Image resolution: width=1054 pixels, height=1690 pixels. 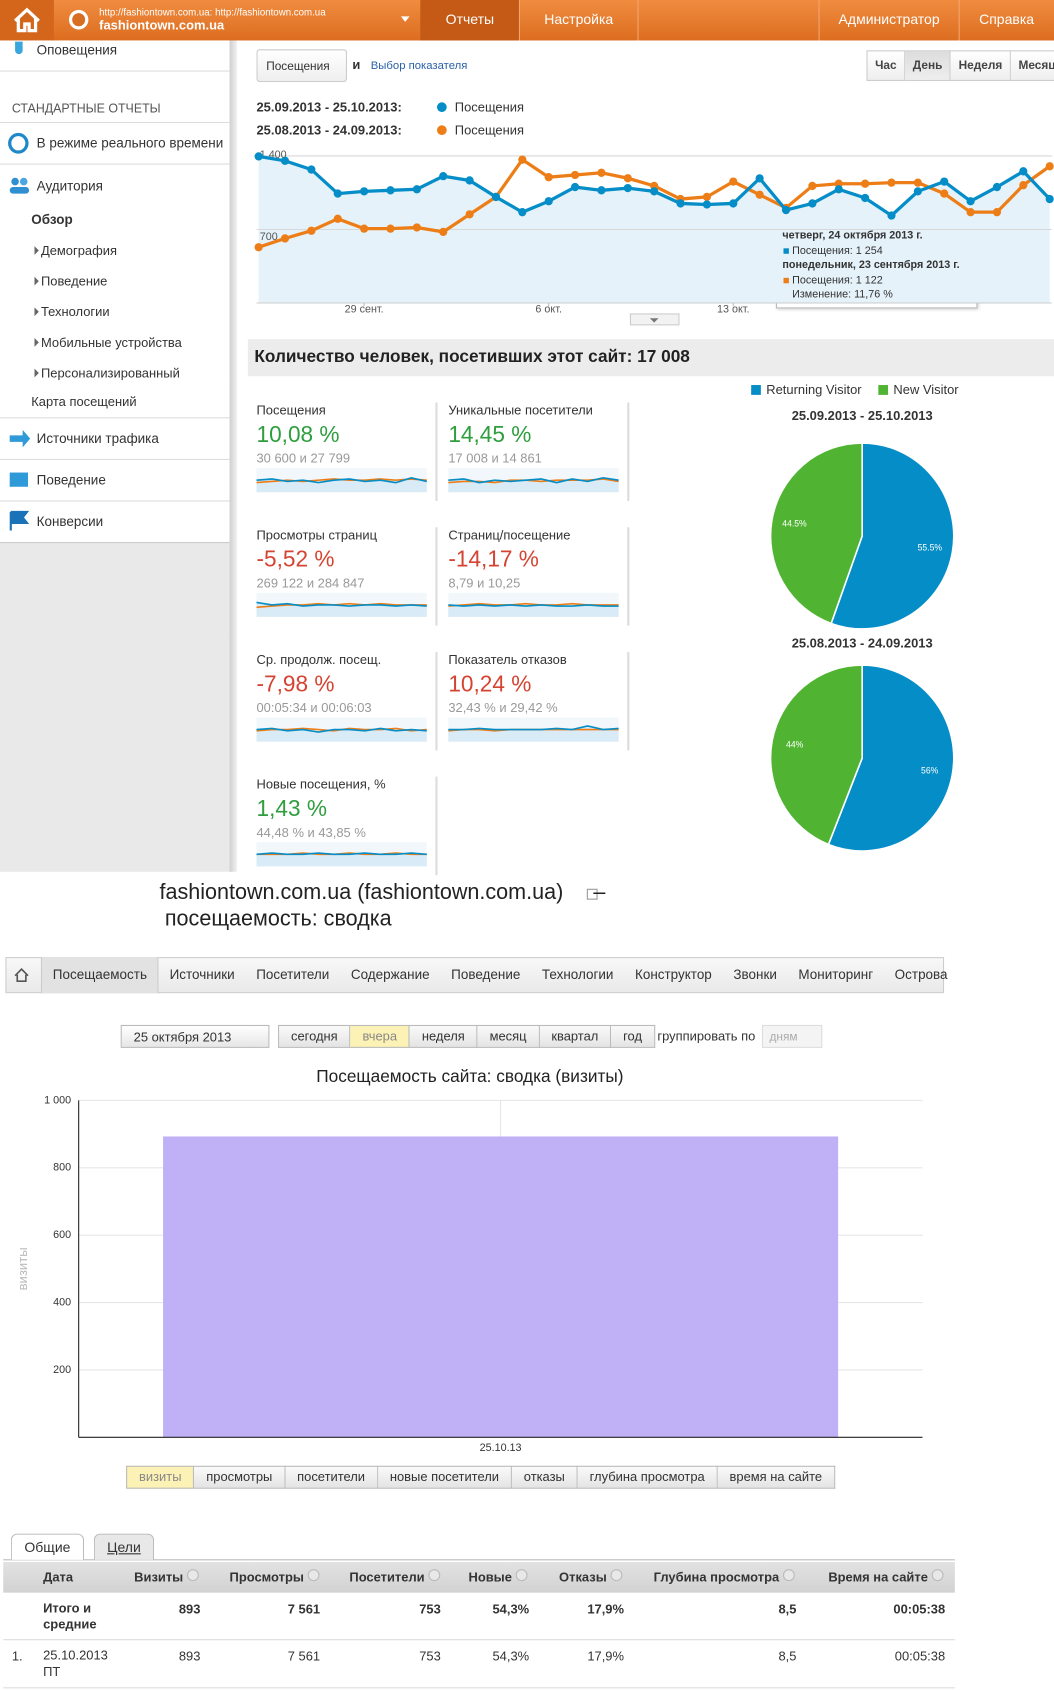 What do you see at coordinates (311, 832) in the screenshot?
I see `metric-comparison: 44,48 % и 43,85 %` at bounding box center [311, 832].